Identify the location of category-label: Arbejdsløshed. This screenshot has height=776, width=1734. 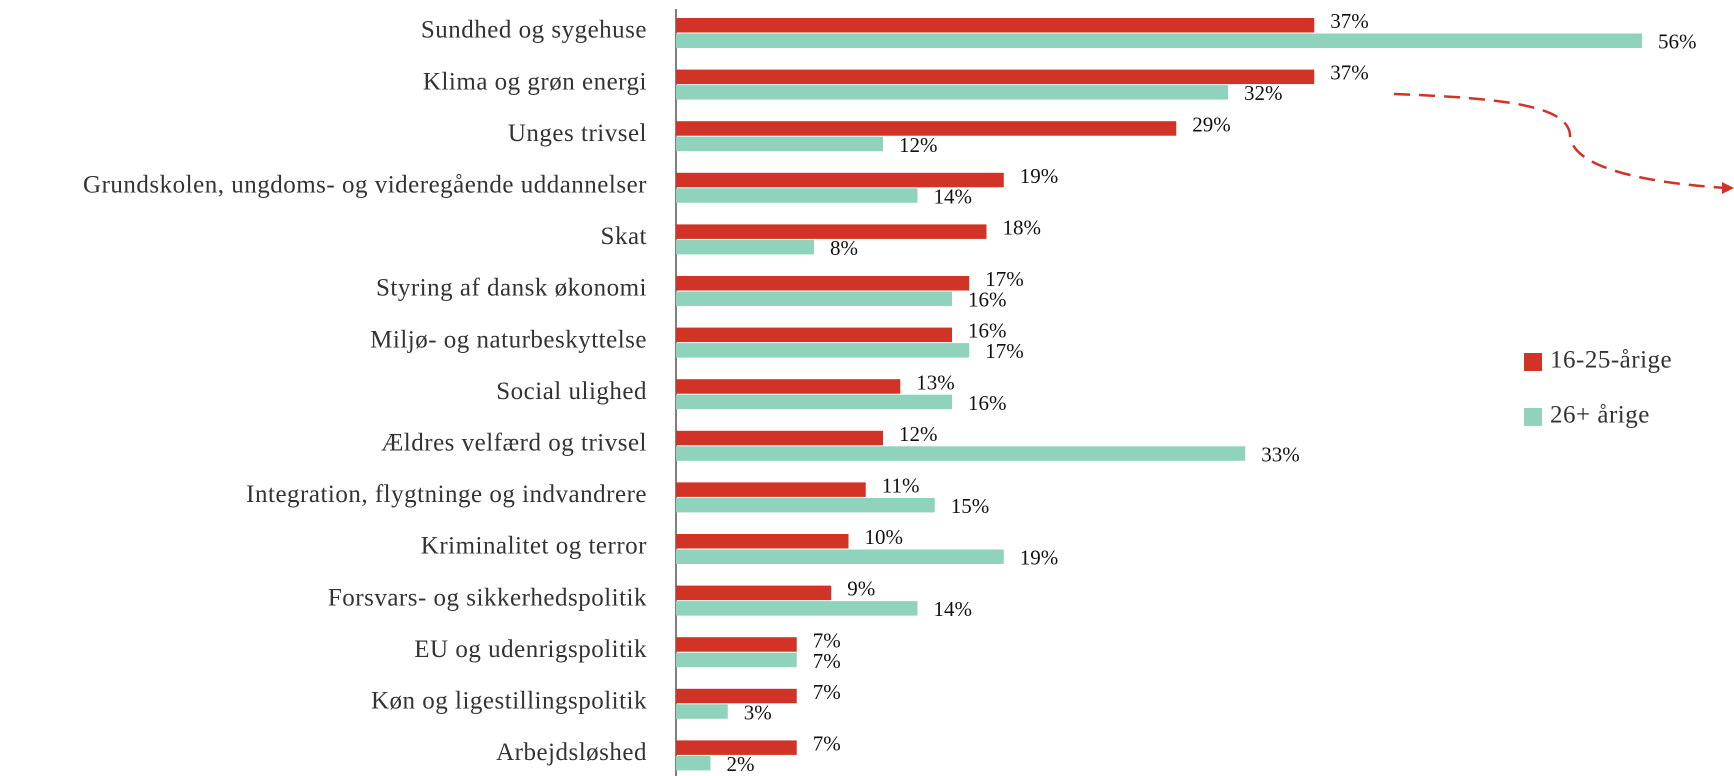
(571, 752).